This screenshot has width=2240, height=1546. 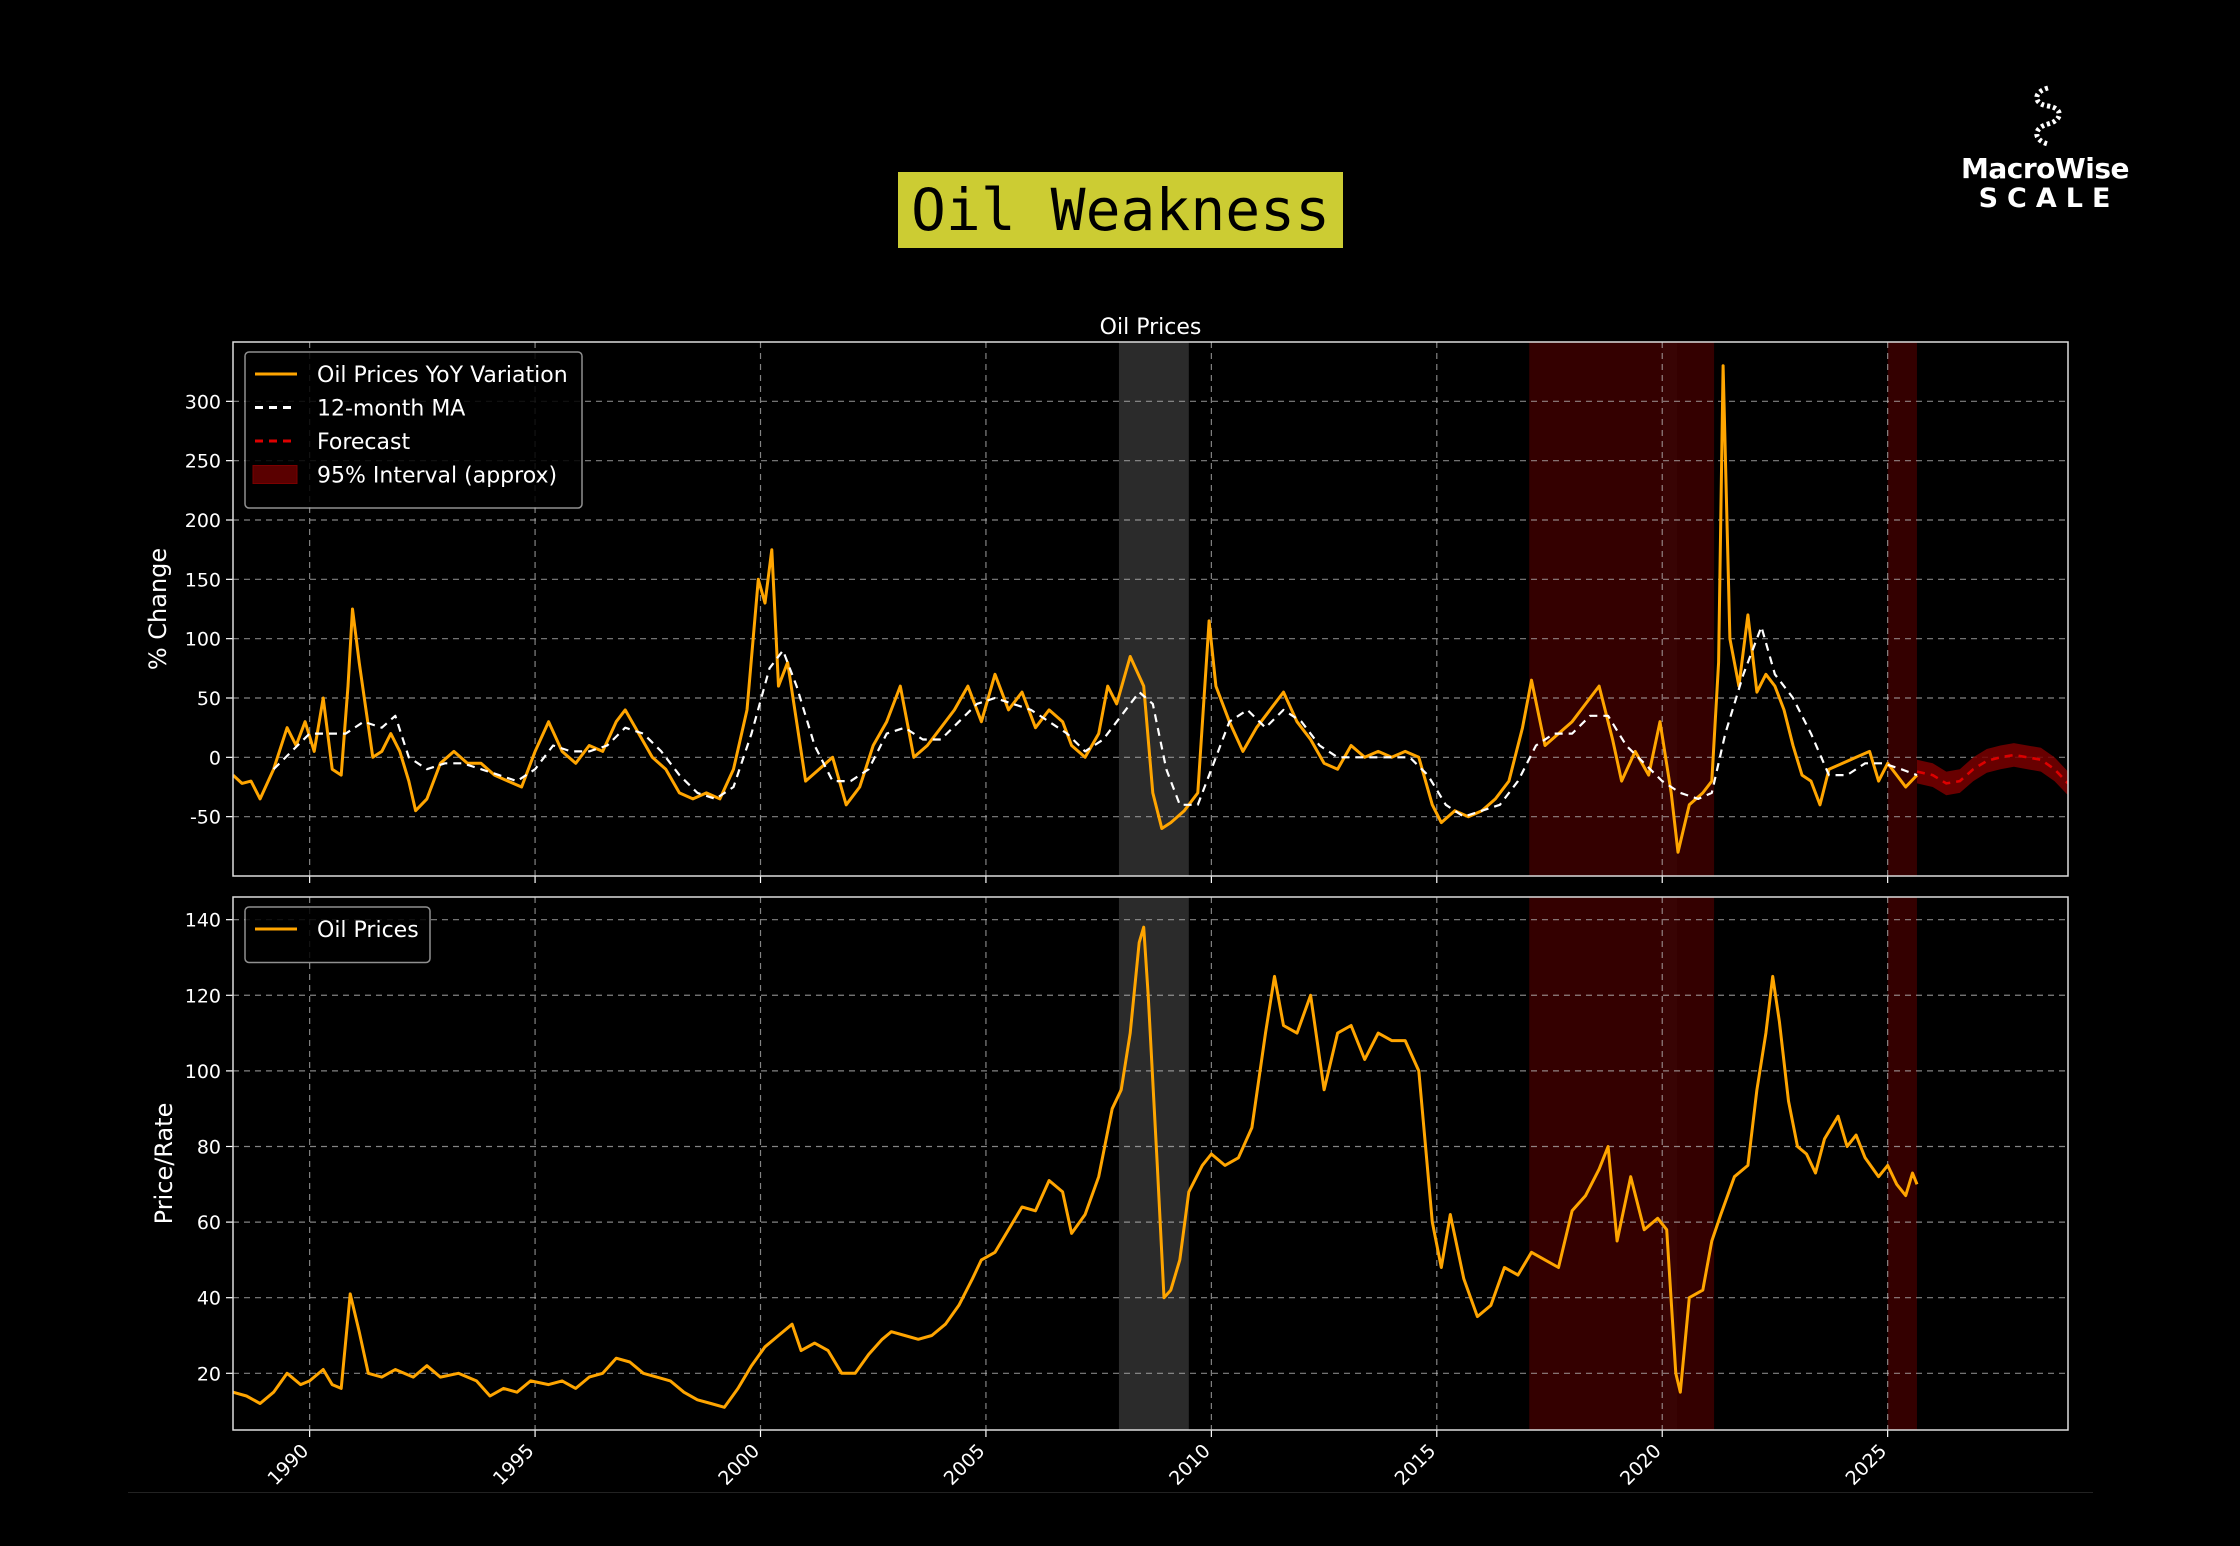 I want to click on chart-title: Oil Prices, so click(x=1151, y=327).